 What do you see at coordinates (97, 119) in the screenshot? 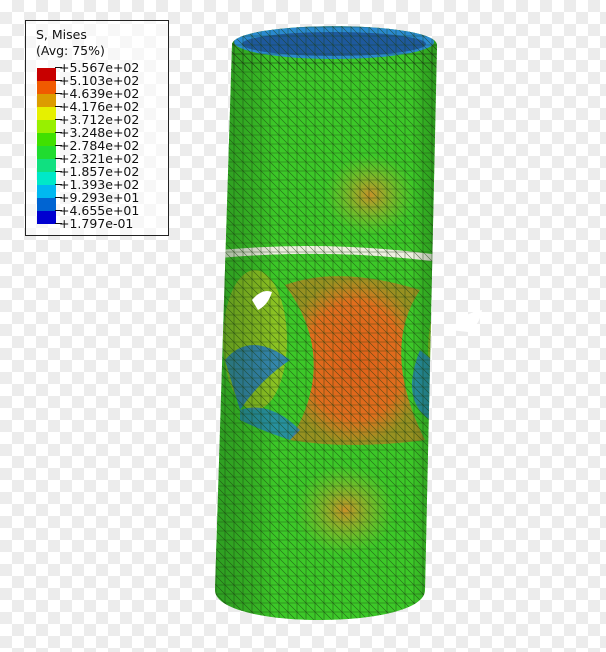
I see `legend-value: +3.712e+02` at bounding box center [97, 119].